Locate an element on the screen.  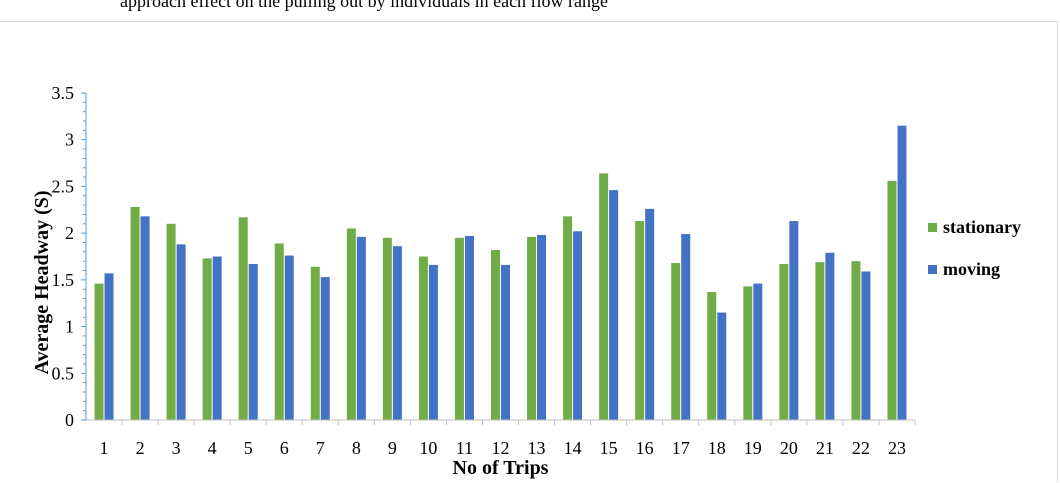
x-tick-label: 15 is located at coordinates (609, 448).